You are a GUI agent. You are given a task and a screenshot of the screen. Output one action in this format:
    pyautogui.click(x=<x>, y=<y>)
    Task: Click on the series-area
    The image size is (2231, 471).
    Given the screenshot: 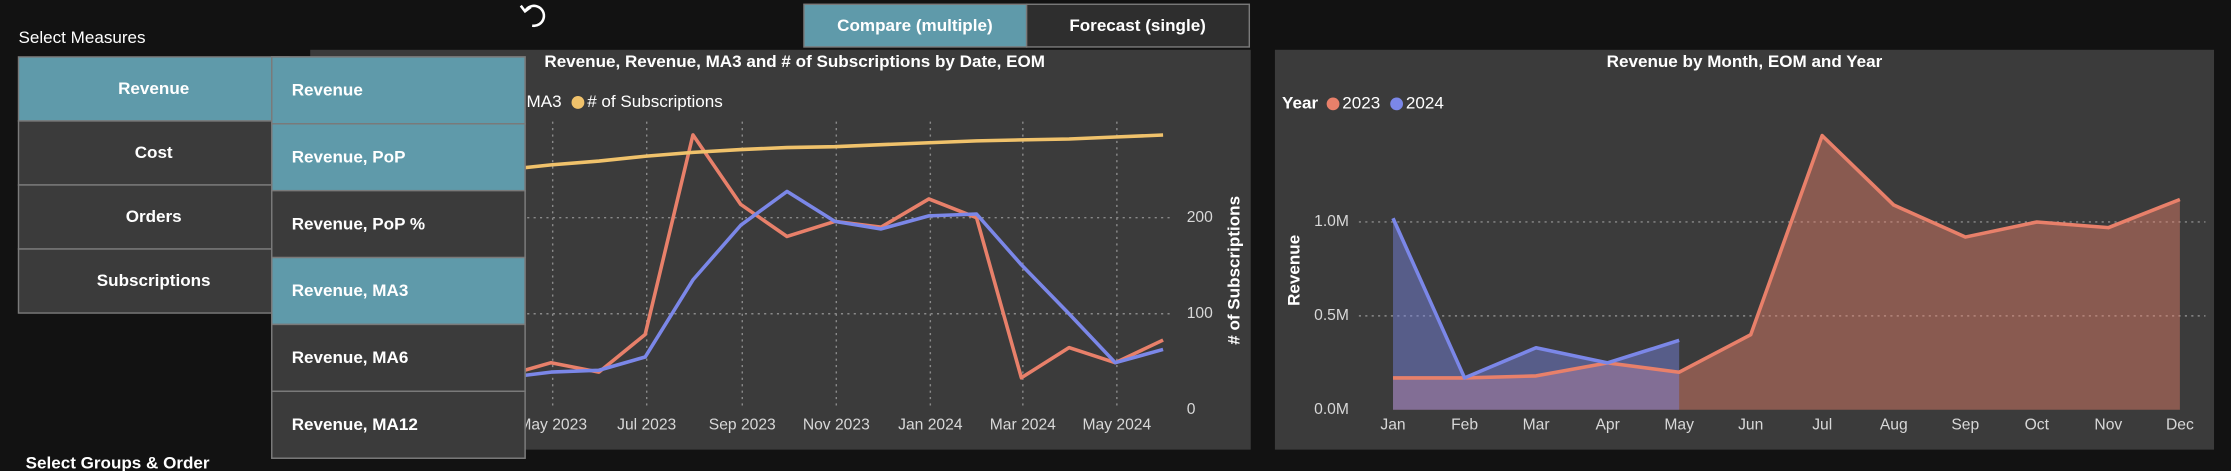 What is the action you would take?
    pyautogui.click(x=1536, y=314)
    